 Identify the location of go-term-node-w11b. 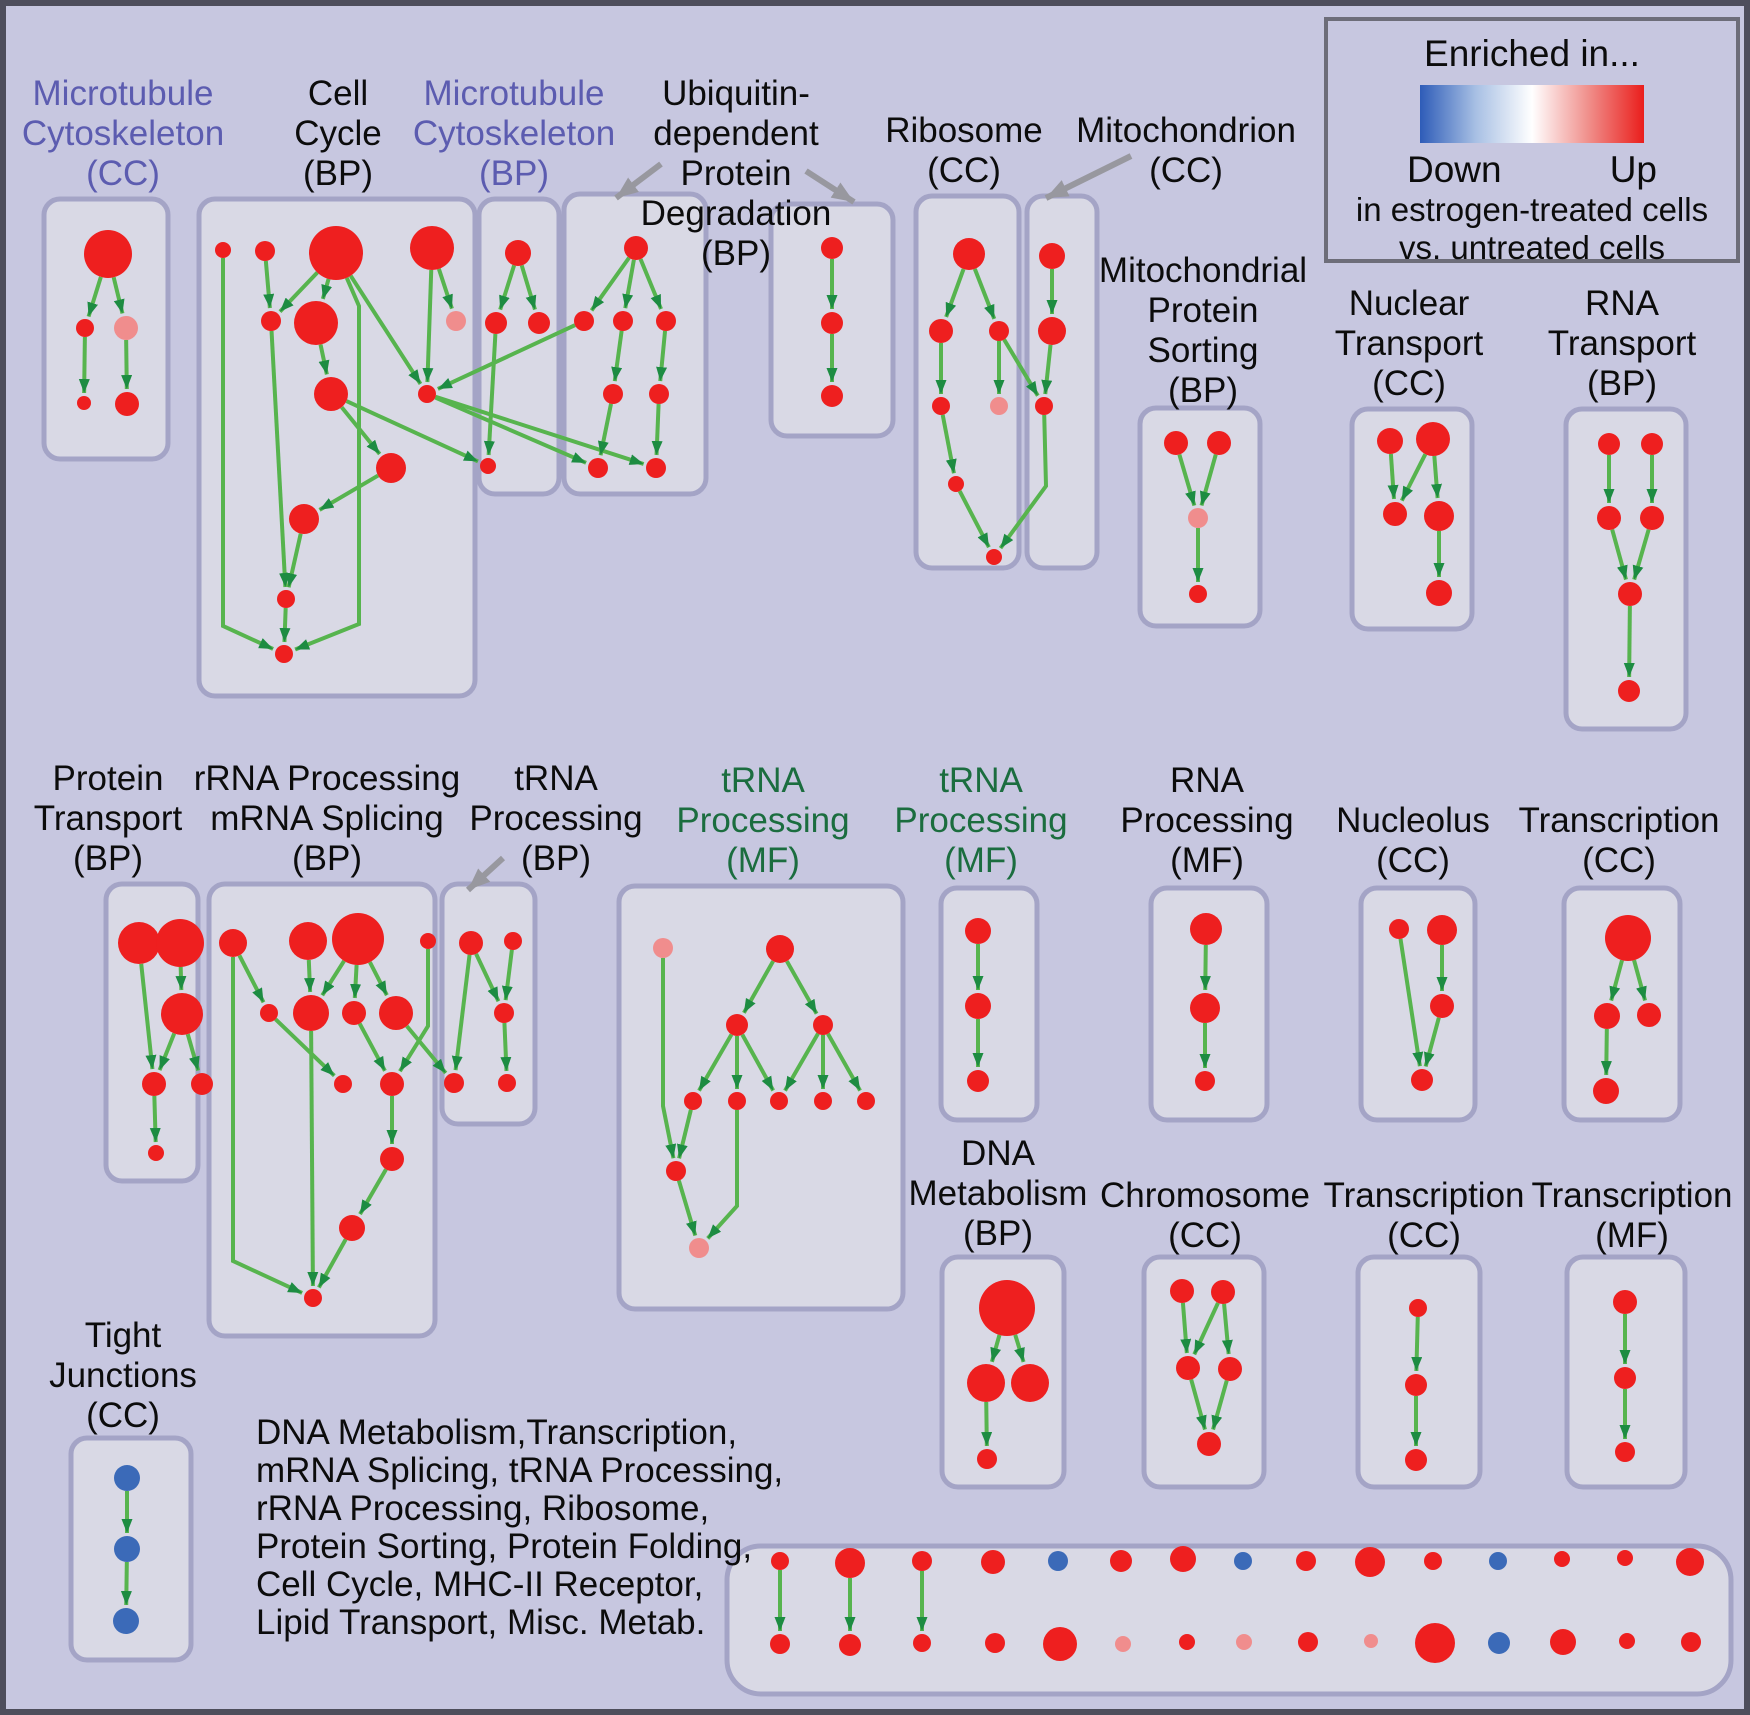
(1435, 1643).